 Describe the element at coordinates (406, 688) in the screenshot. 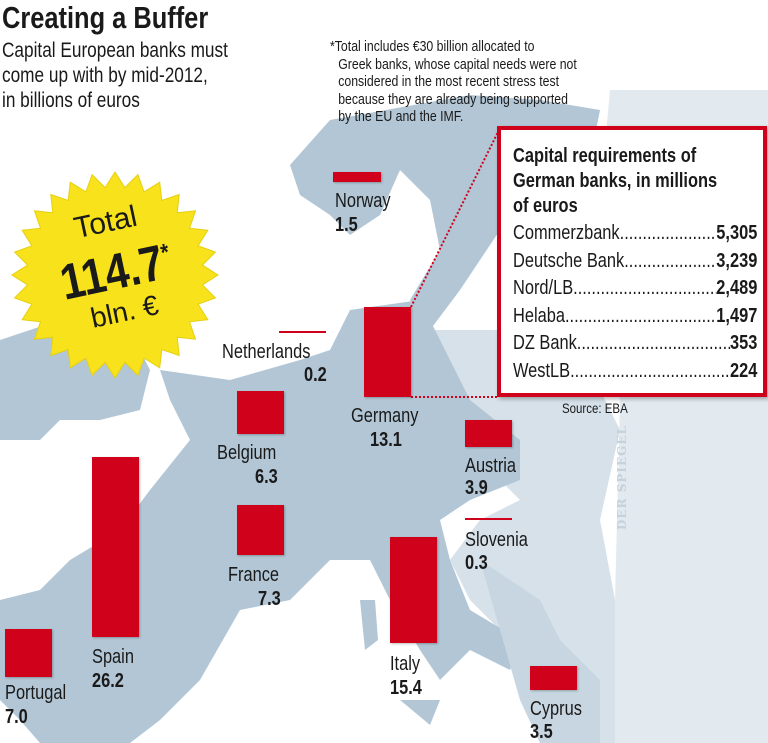

I see `value-label-italy: 15.4` at that location.